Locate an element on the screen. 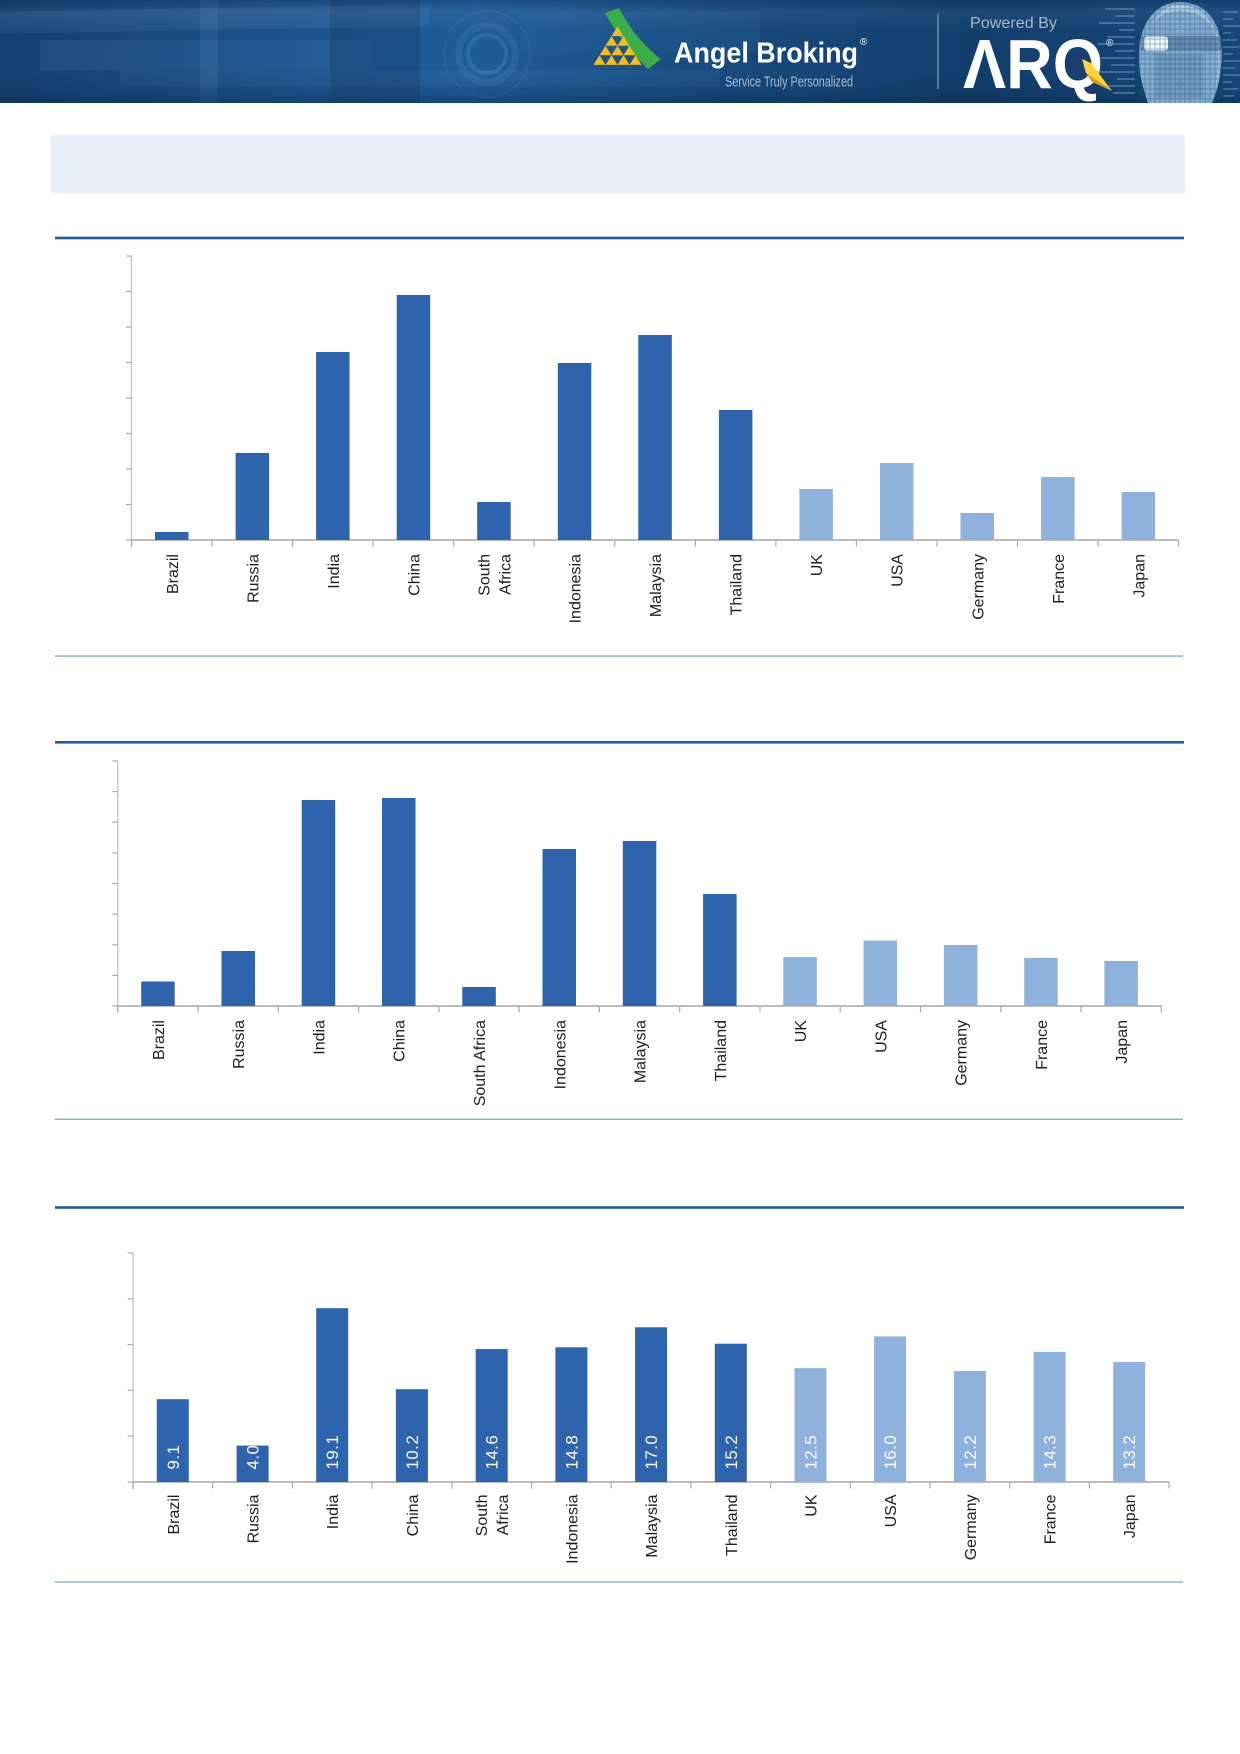 Image resolution: width=1240 pixels, height=1754 pixels. svg-text: 10.2 is located at coordinates (412, 1452).